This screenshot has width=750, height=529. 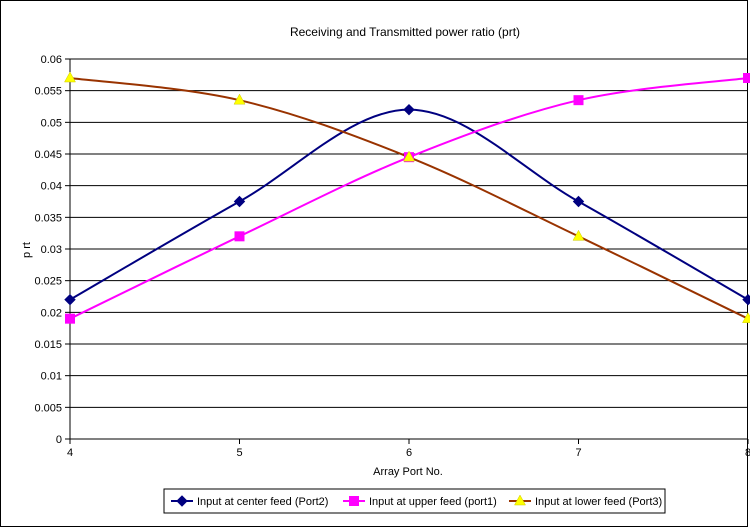 What do you see at coordinates (70, 453) in the screenshot?
I see `x-tick-label: 4` at bounding box center [70, 453].